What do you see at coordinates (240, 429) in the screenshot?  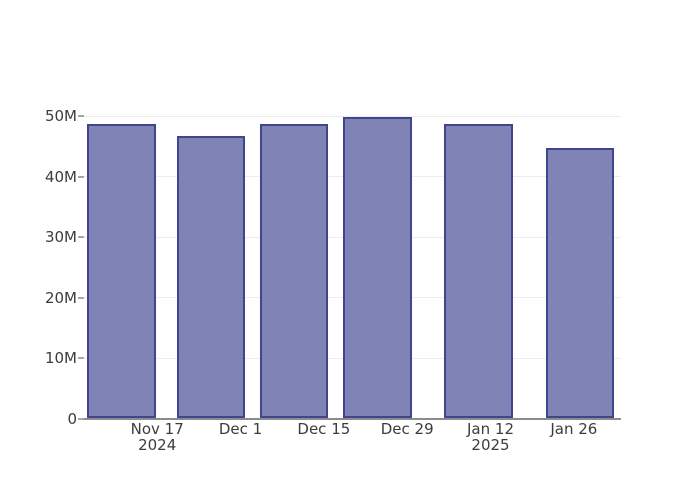 I see `x-axis-tick-label: Dec 1` at bounding box center [240, 429].